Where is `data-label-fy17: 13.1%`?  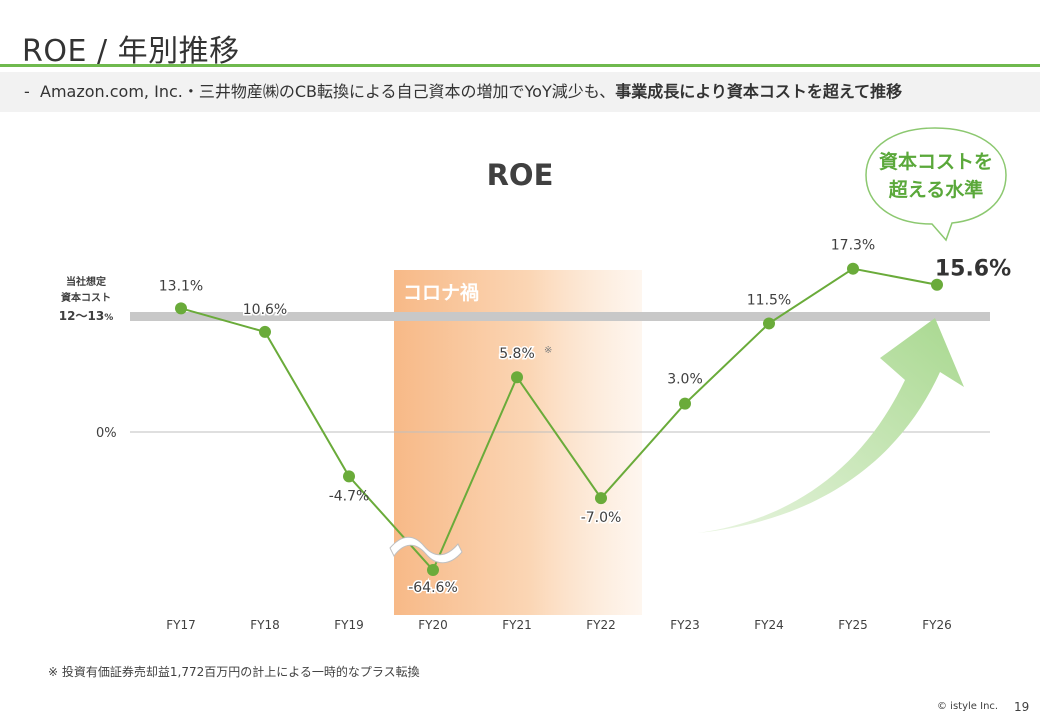 data-label-fy17: 13.1% is located at coordinates (181, 286).